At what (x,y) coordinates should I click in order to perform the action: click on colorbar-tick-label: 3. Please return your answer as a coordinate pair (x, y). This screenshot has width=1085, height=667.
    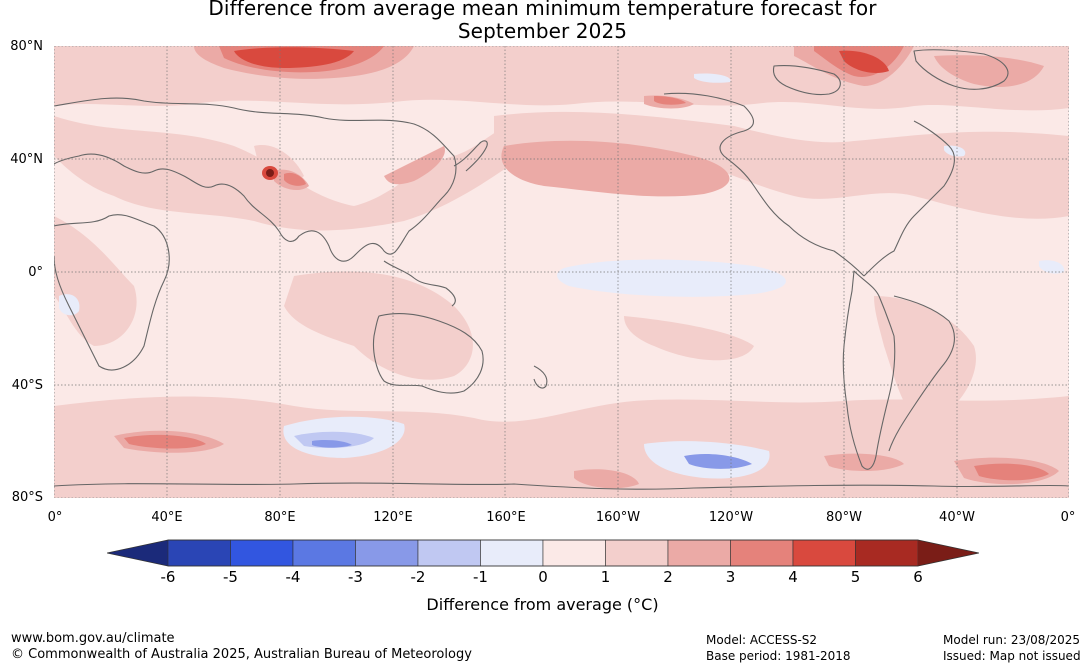
    Looking at the image, I should click on (730, 577).